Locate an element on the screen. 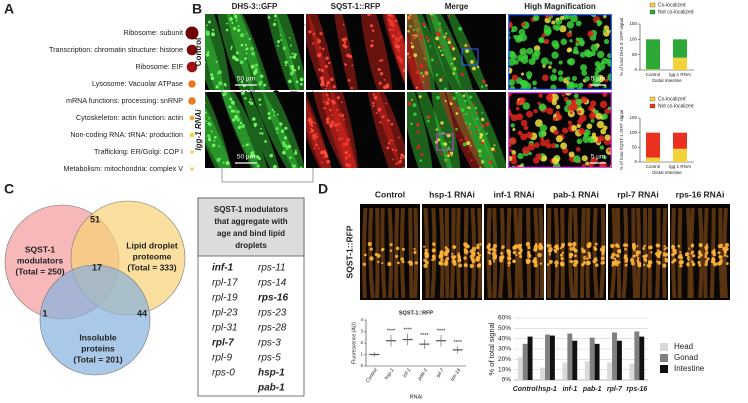  y-tick-label: 10% is located at coordinates (504, 369).